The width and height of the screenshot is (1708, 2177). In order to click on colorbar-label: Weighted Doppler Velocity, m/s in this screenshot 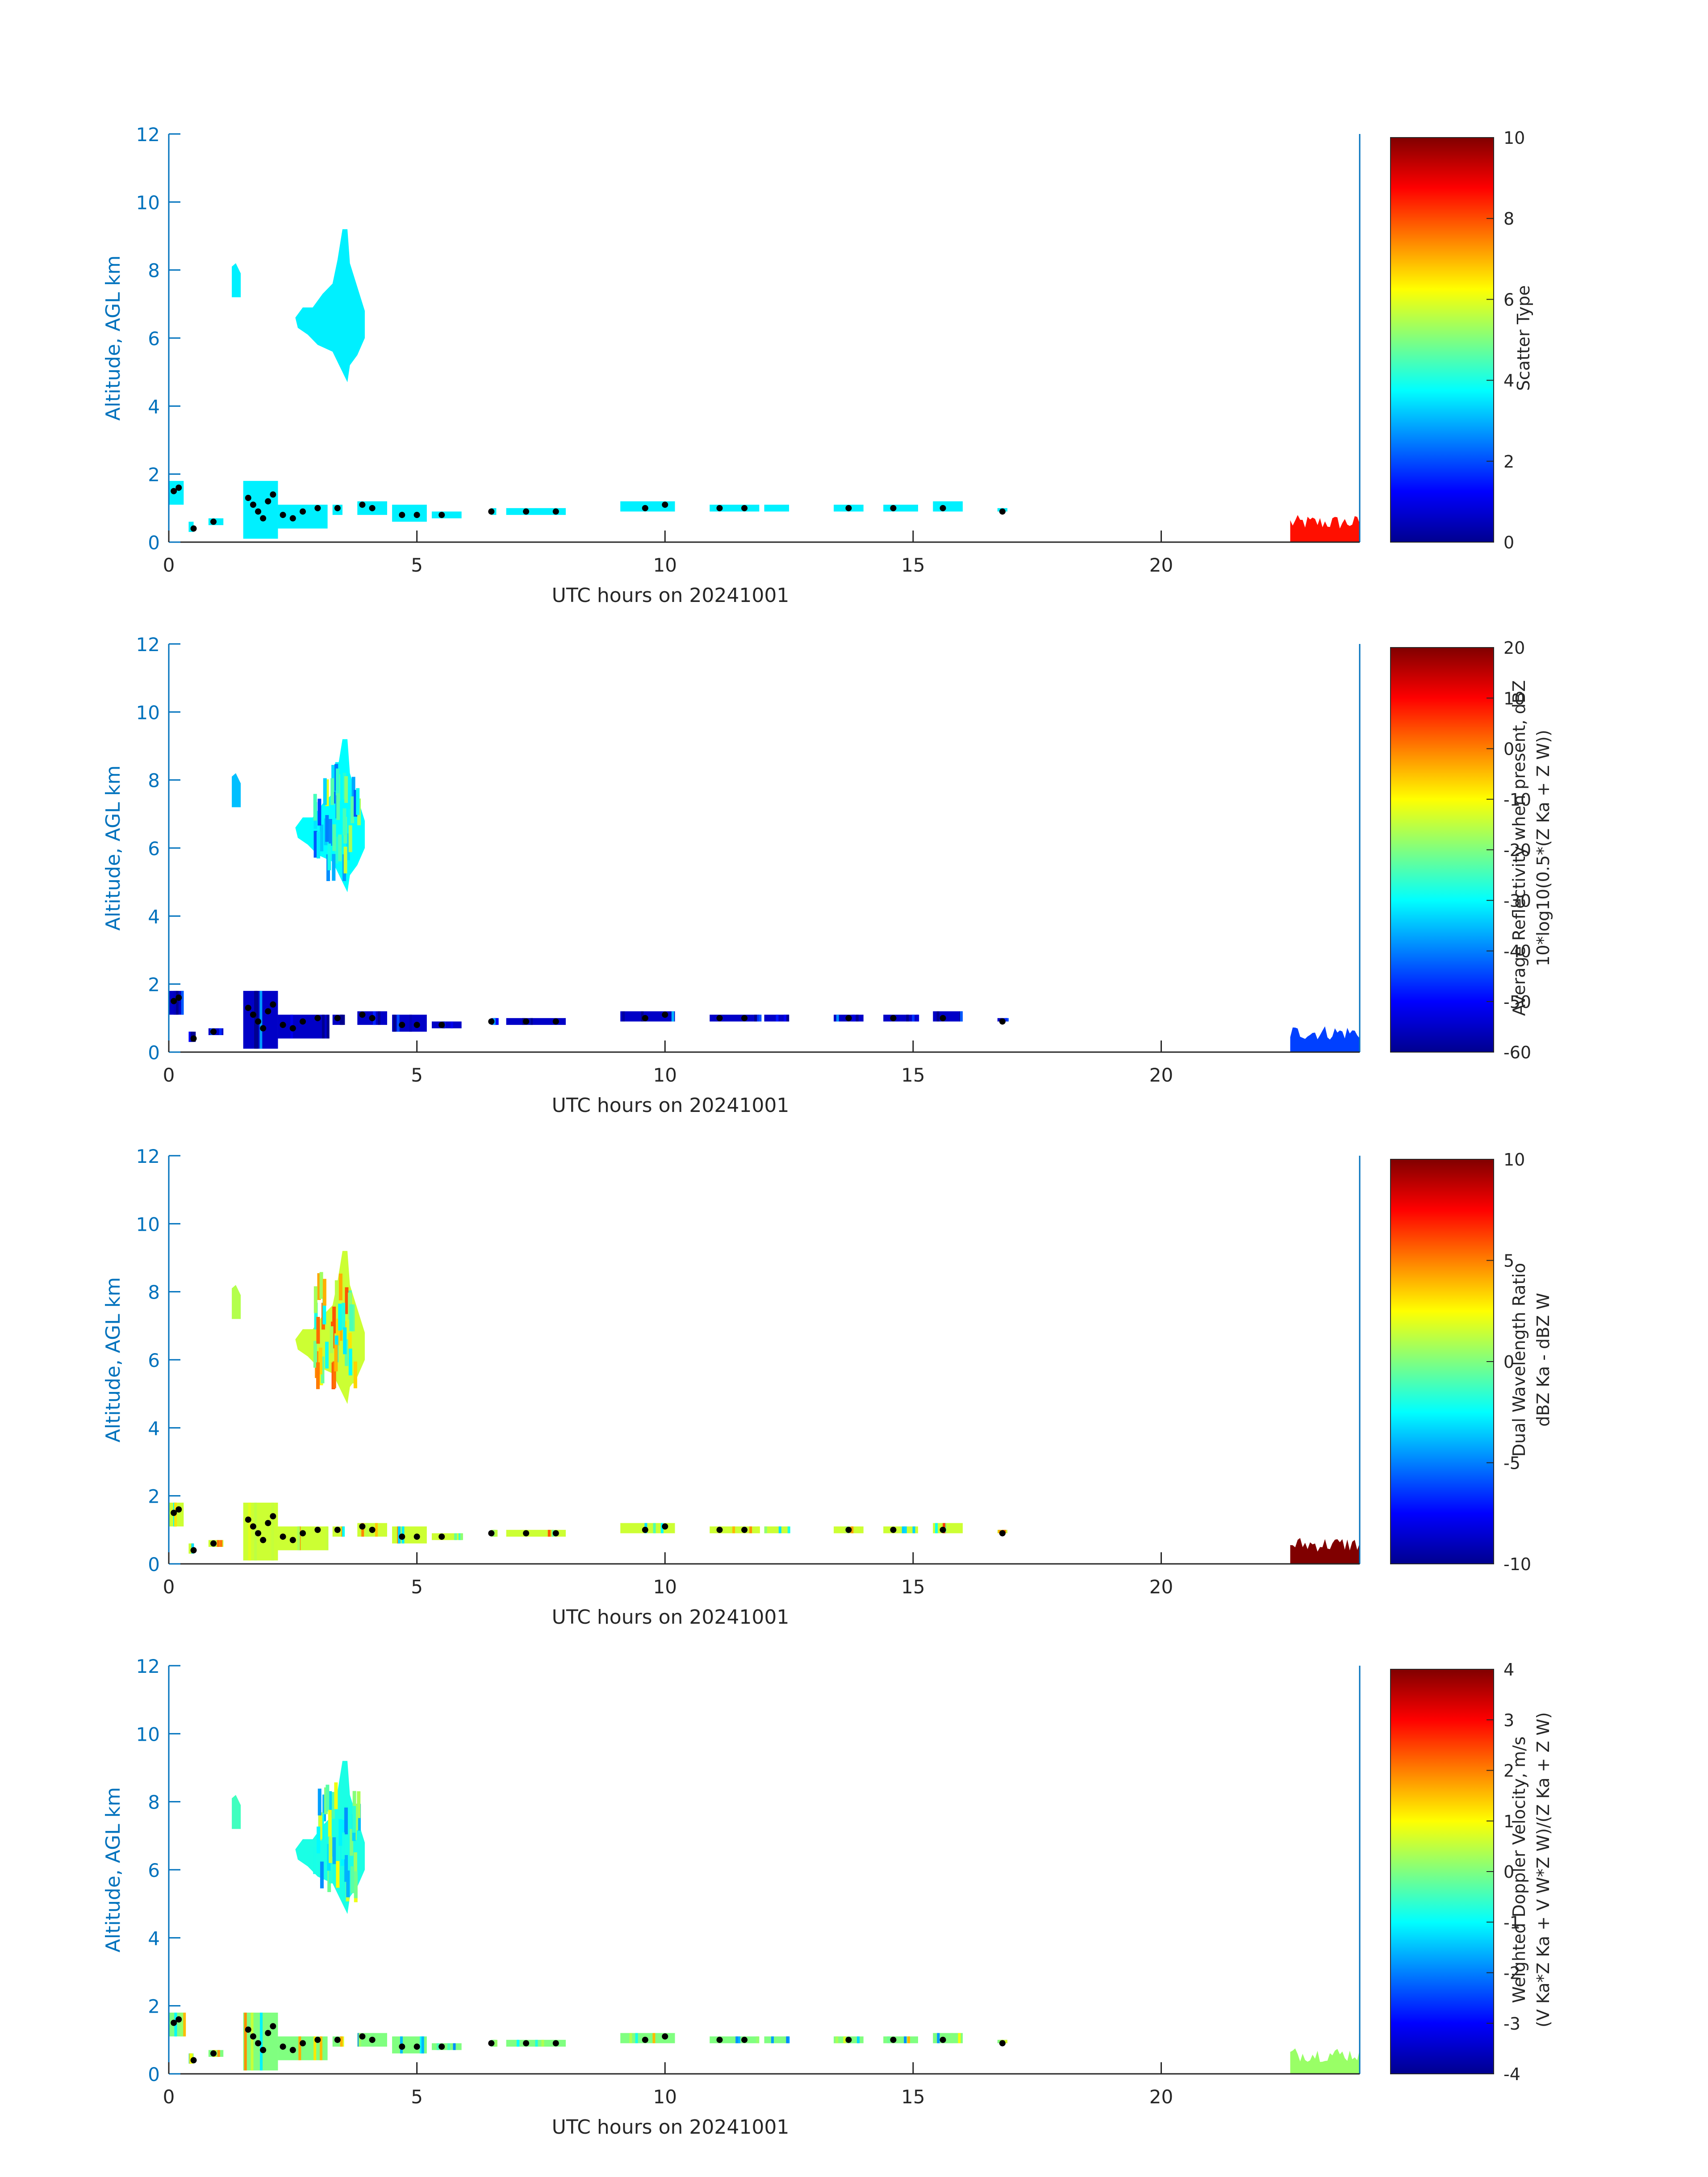, I will do `click(1519, 1869)`.